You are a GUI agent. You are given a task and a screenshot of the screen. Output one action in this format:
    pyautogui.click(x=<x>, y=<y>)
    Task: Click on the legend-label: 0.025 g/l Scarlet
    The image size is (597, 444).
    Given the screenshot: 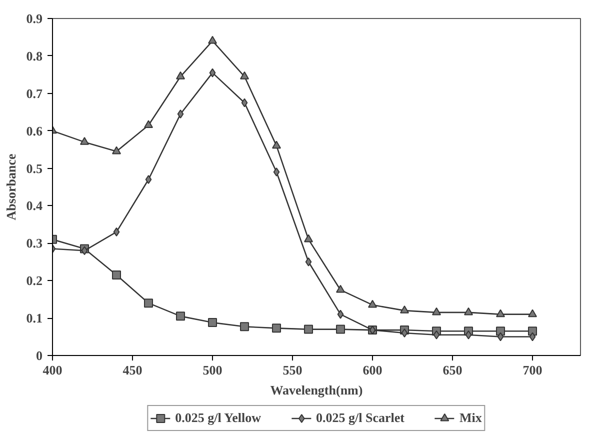 What is the action you would take?
    pyautogui.click(x=360, y=418)
    